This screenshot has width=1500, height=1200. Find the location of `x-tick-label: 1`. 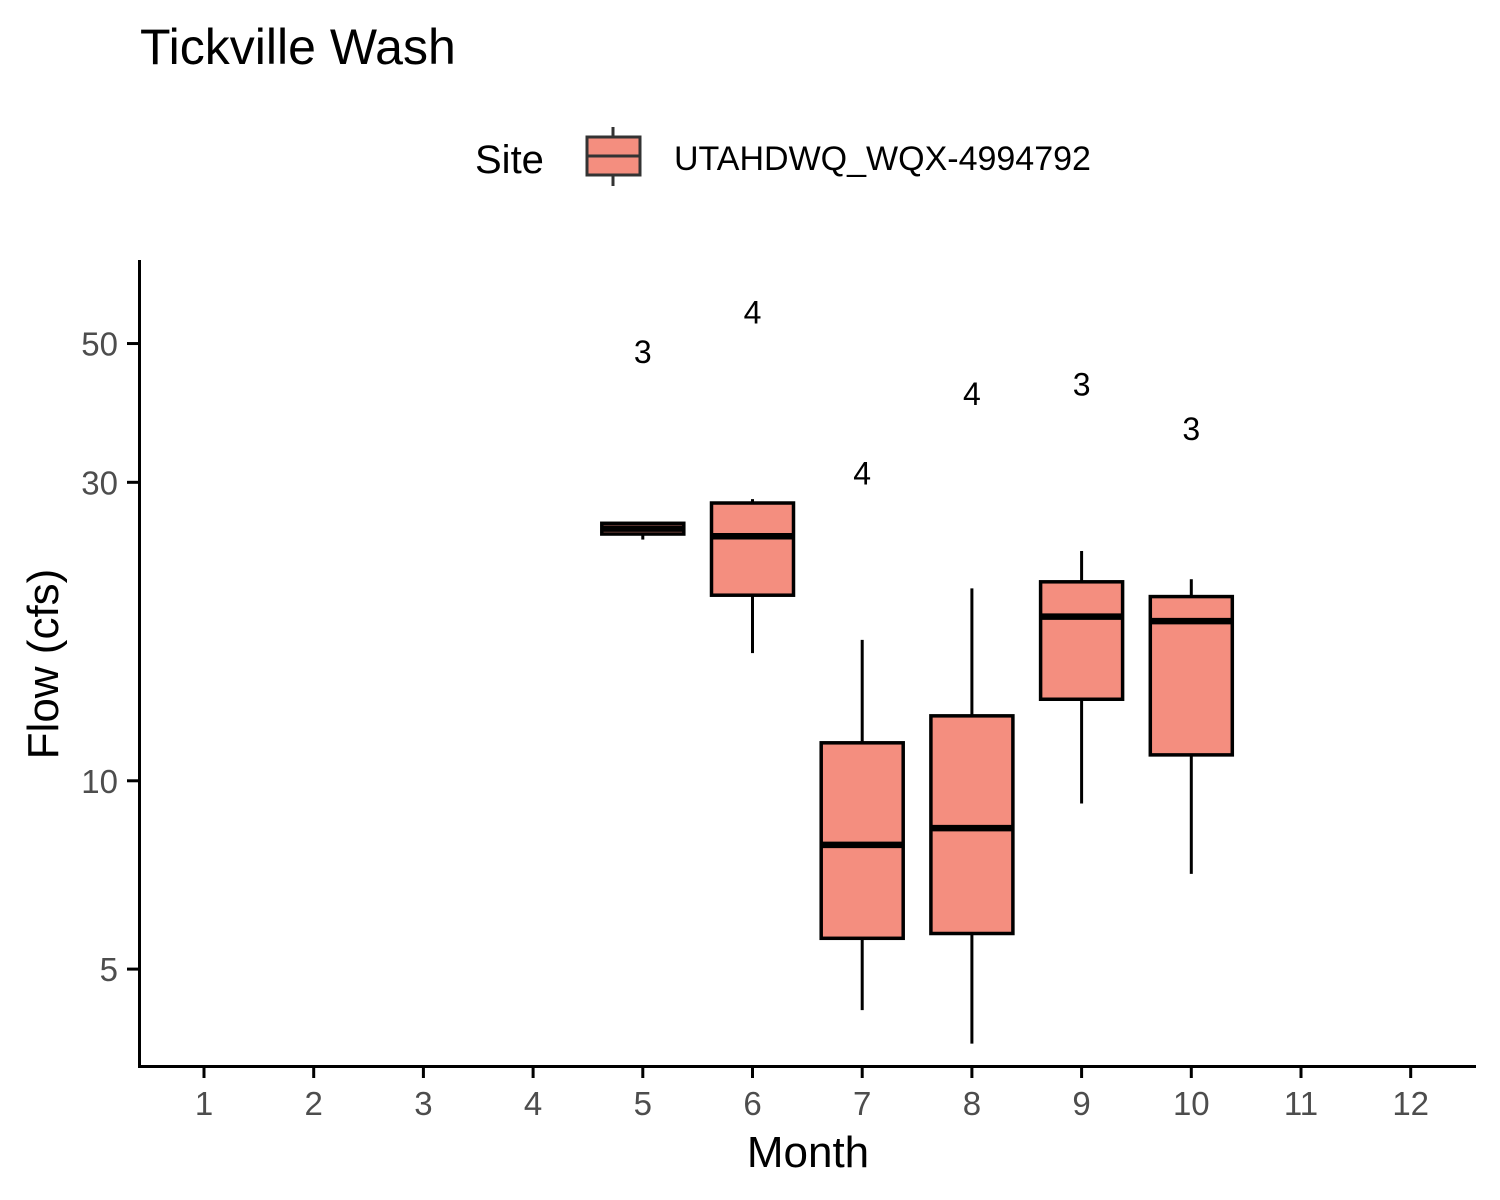

x-tick-label: 1 is located at coordinates (204, 1103).